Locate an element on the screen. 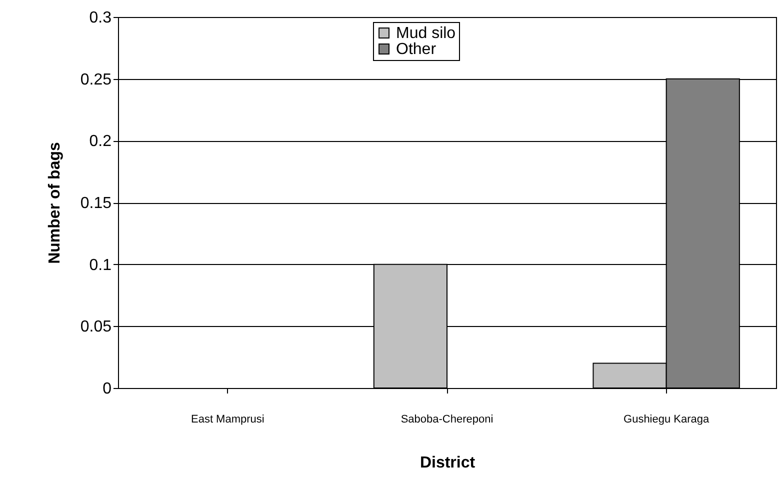  y-tick-label: 0.2 is located at coordinates (100, 141).